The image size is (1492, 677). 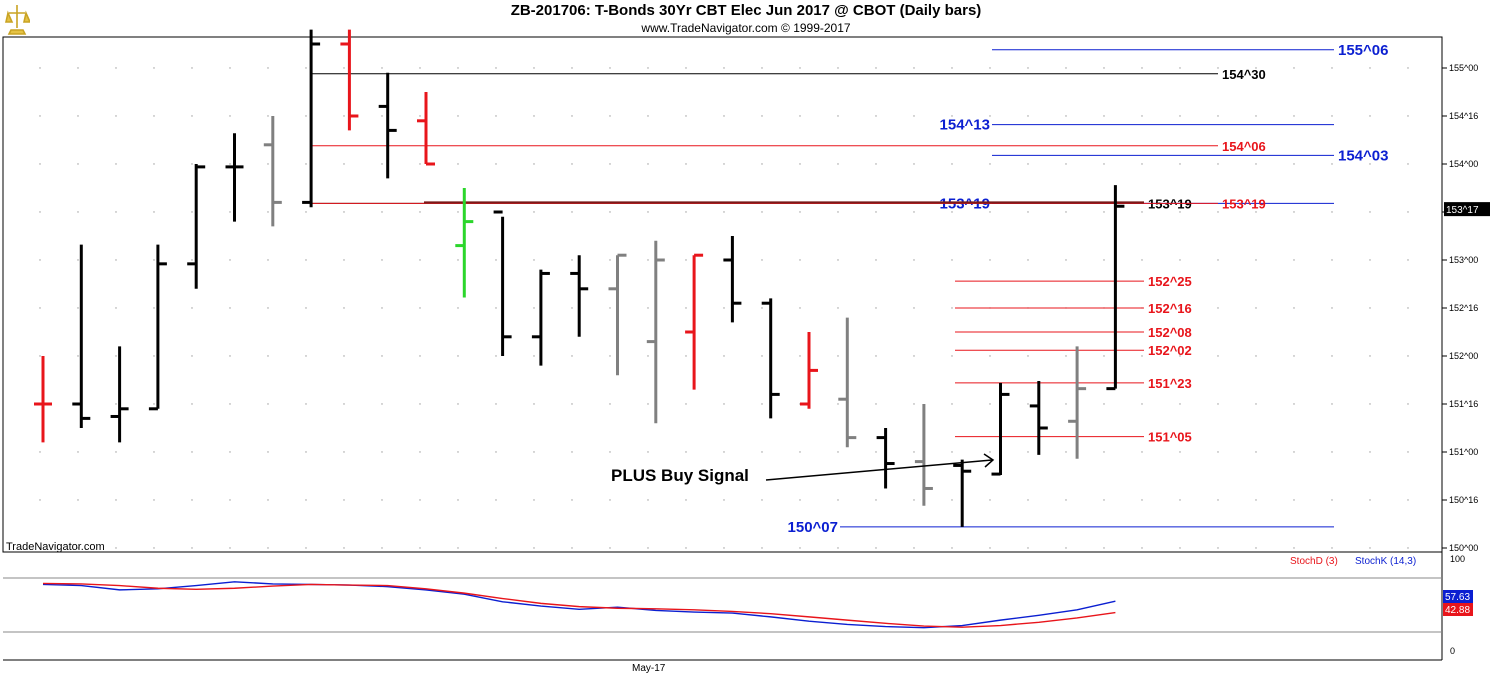 I want to click on level-label: 155^06, so click(x=1363, y=50).